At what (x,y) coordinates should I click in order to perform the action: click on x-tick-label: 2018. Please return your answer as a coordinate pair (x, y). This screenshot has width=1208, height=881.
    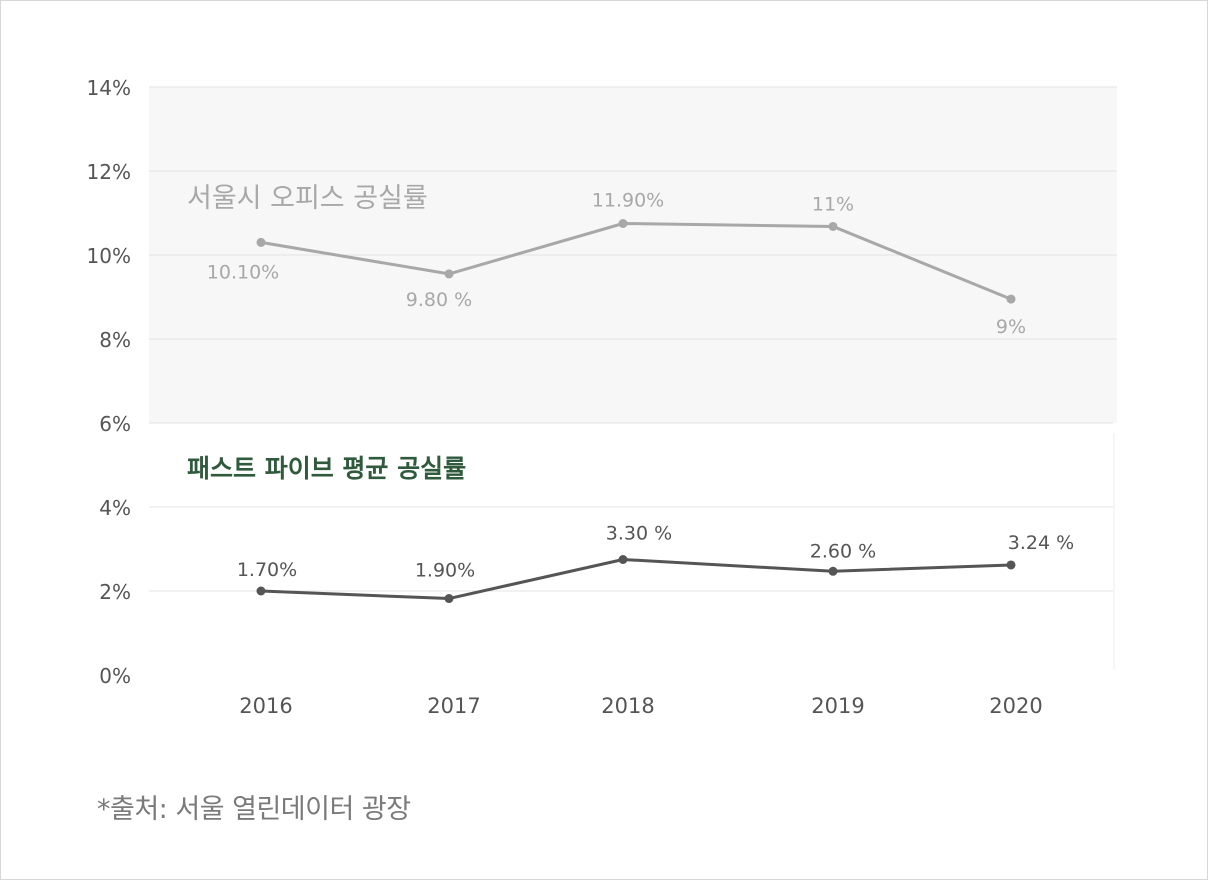
    Looking at the image, I should click on (627, 706).